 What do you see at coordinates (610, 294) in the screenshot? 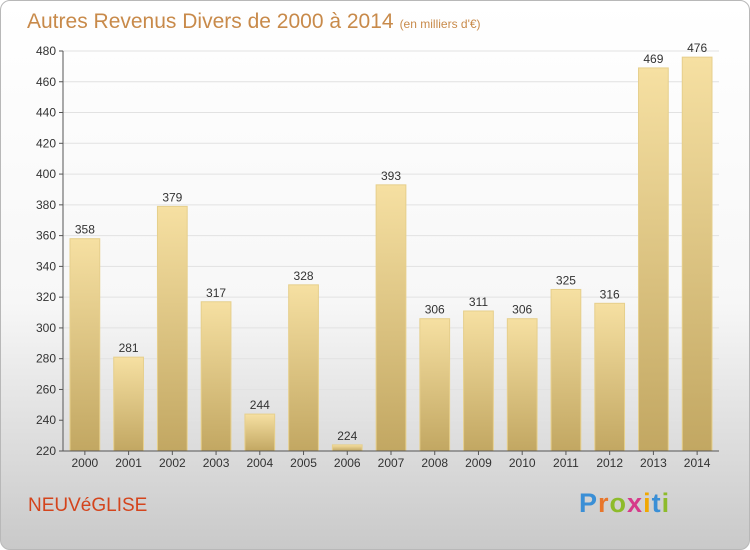
I see `bar-value-label: 316` at bounding box center [610, 294].